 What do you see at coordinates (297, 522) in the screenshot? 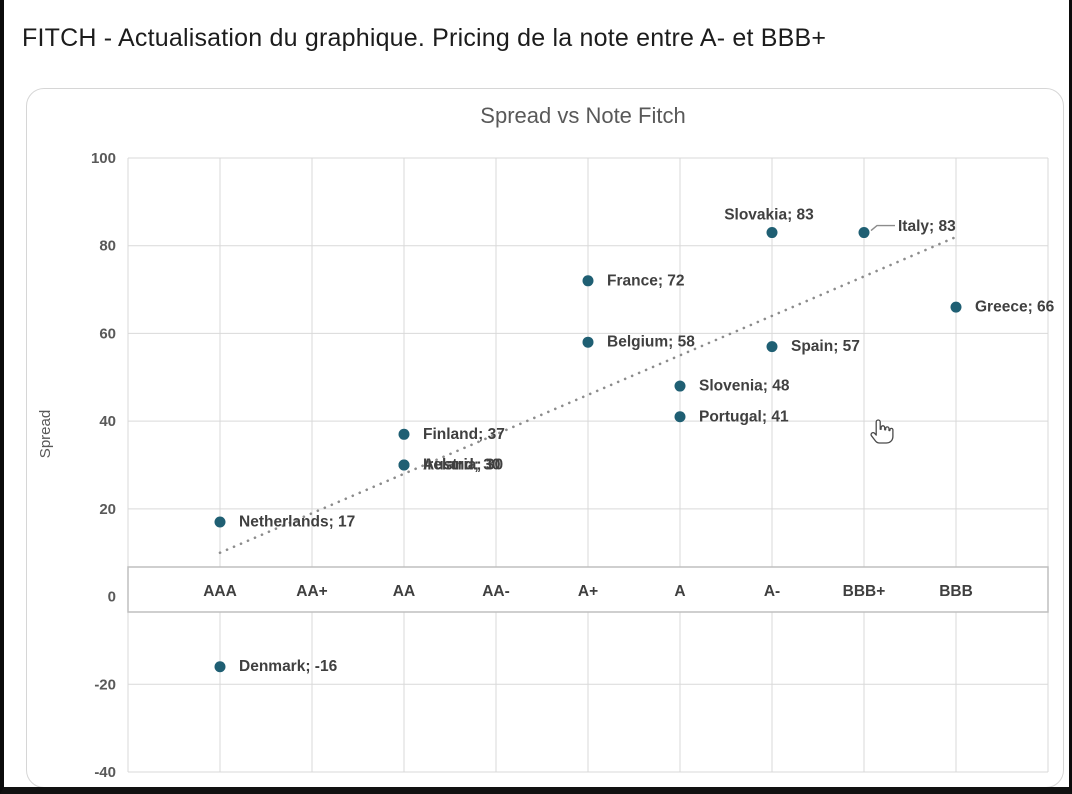
I see `data-label: Netherlands; 17` at bounding box center [297, 522].